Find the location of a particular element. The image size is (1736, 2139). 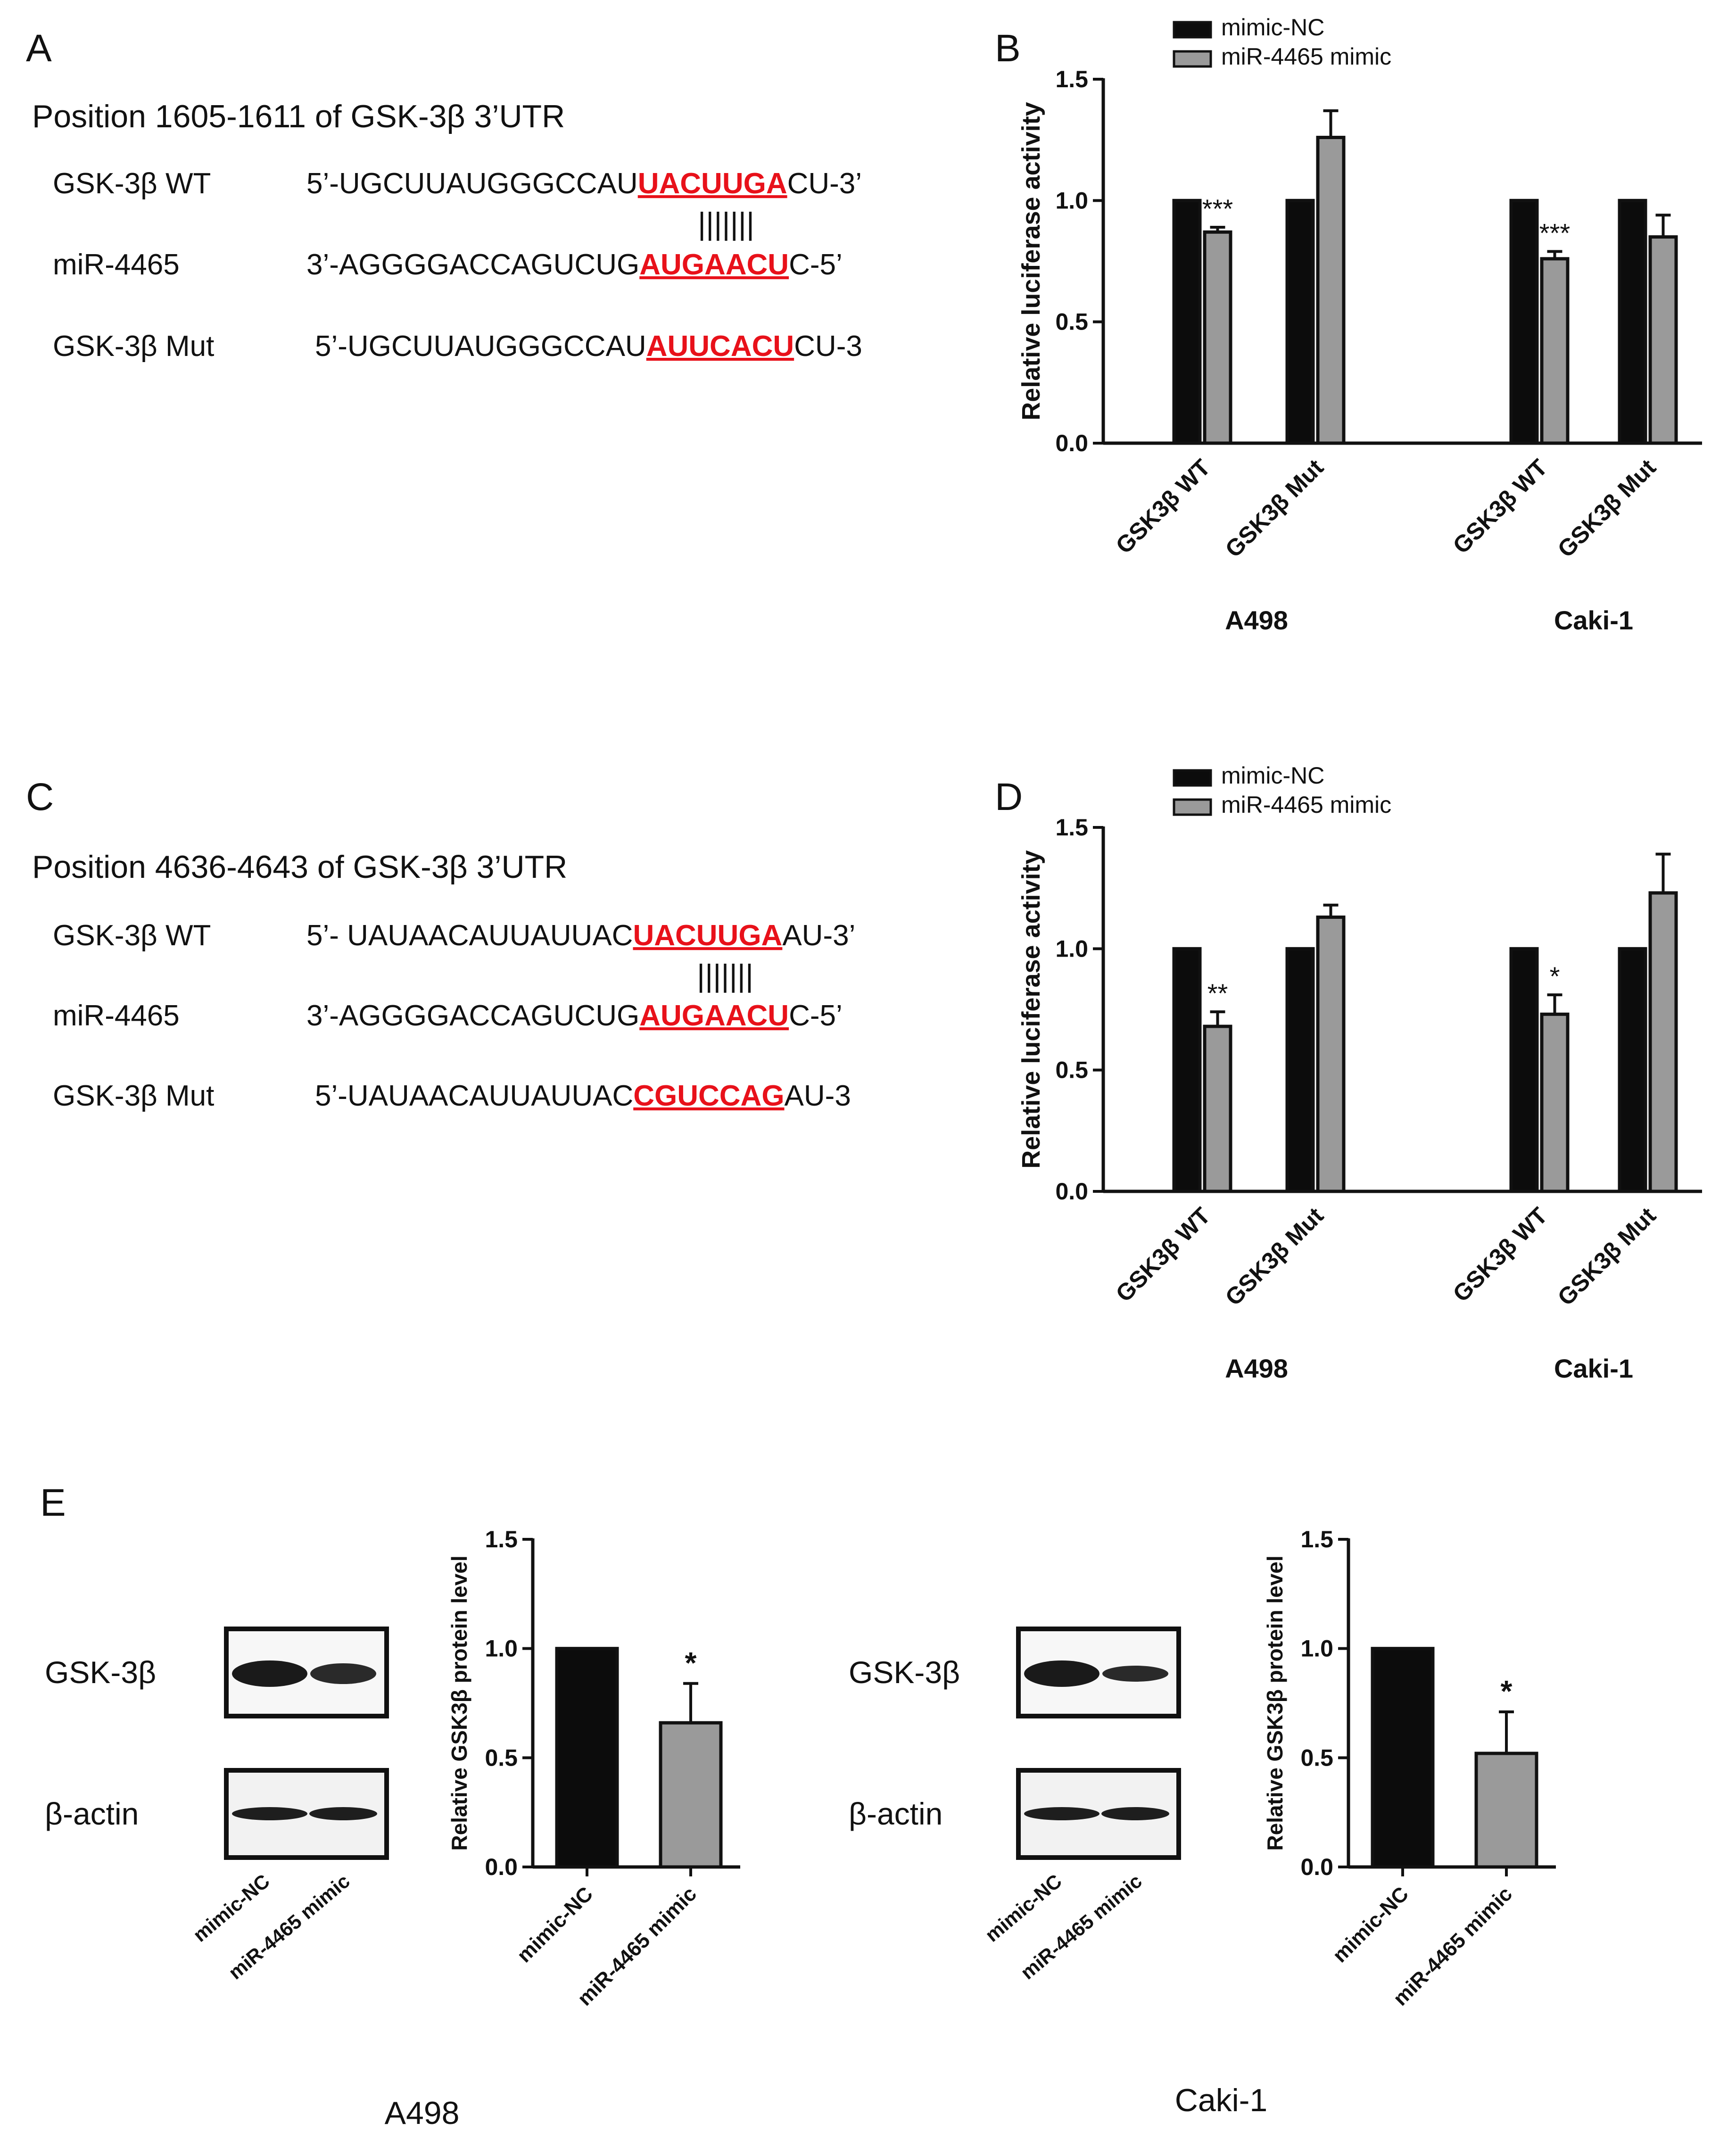

chart-D-y-tick-label: 0.5 is located at coordinates (1071, 1070).